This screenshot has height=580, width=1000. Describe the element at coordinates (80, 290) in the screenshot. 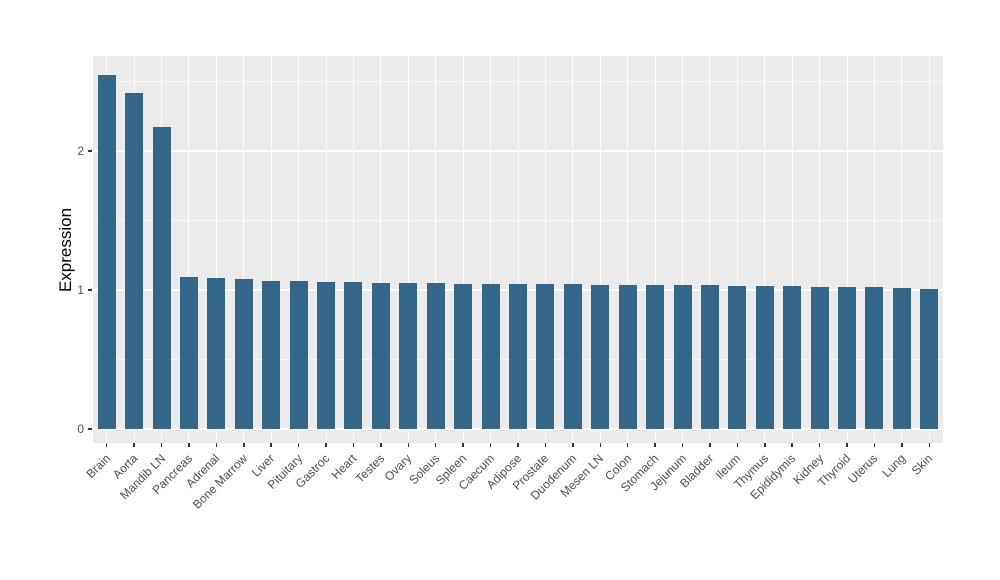

I see `y-tick-label: 1` at that location.